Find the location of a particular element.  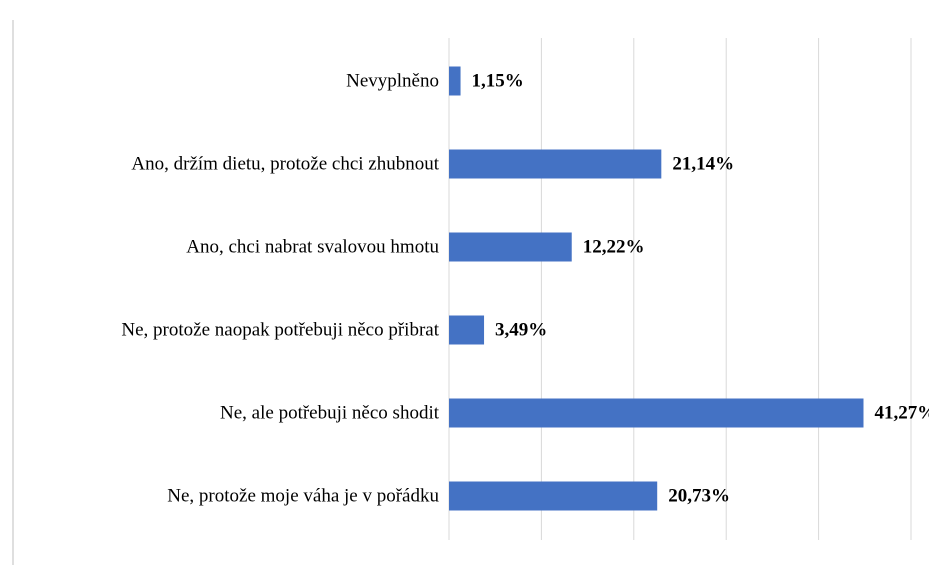

y-tick-label: Ne, protože moje váha je v pořádku is located at coordinates (303, 495).